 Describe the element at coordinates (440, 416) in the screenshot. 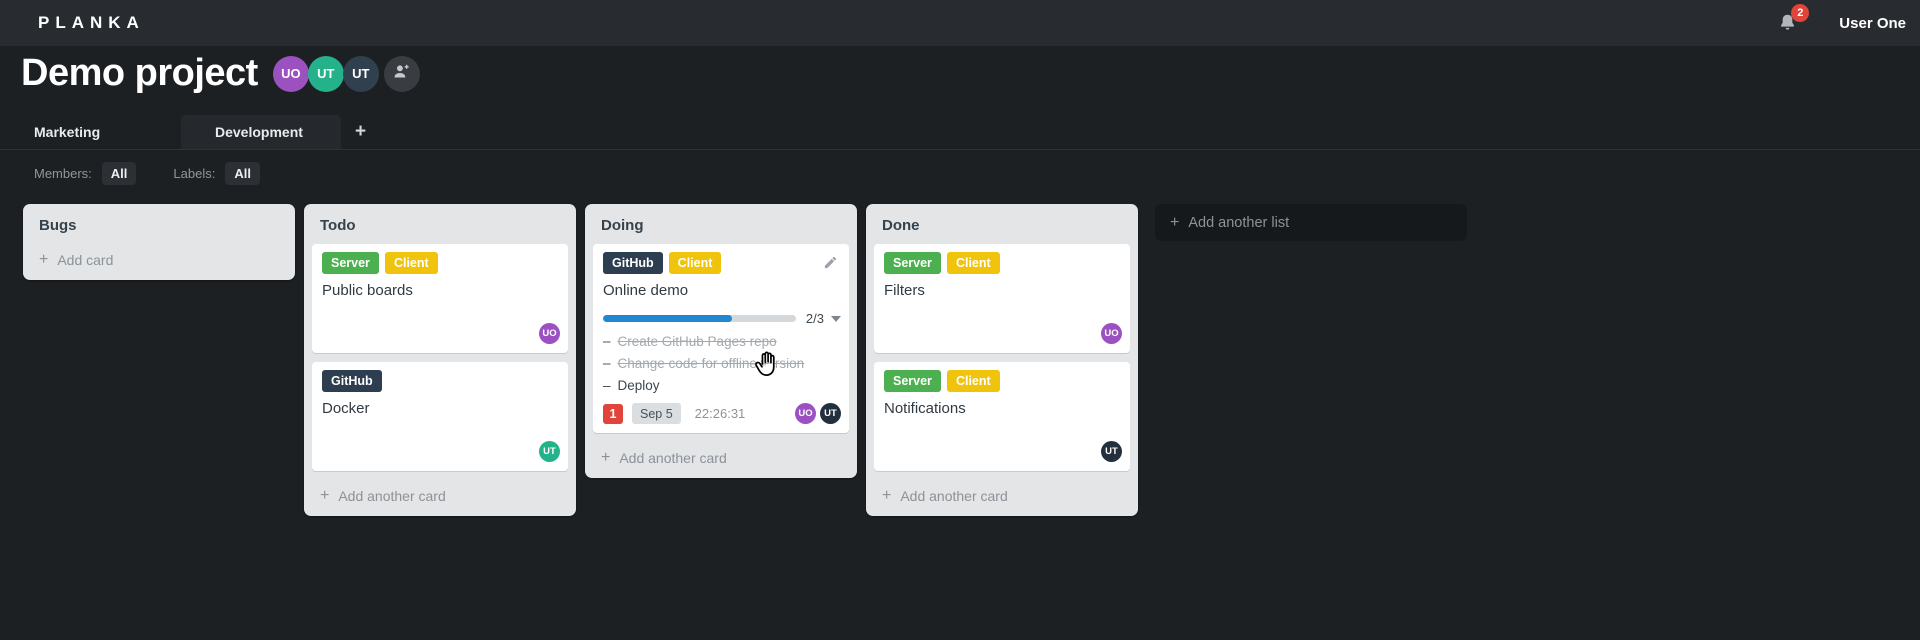

I see `card-docker: GitHub Docker UT` at that location.